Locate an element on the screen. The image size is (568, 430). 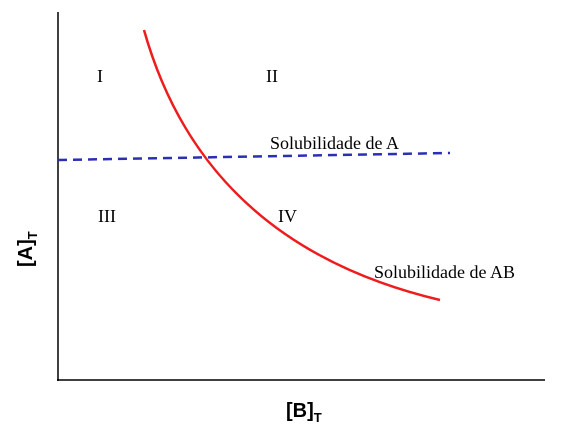
x-axis-label-subscript: T is located at coordinates (318, 417).